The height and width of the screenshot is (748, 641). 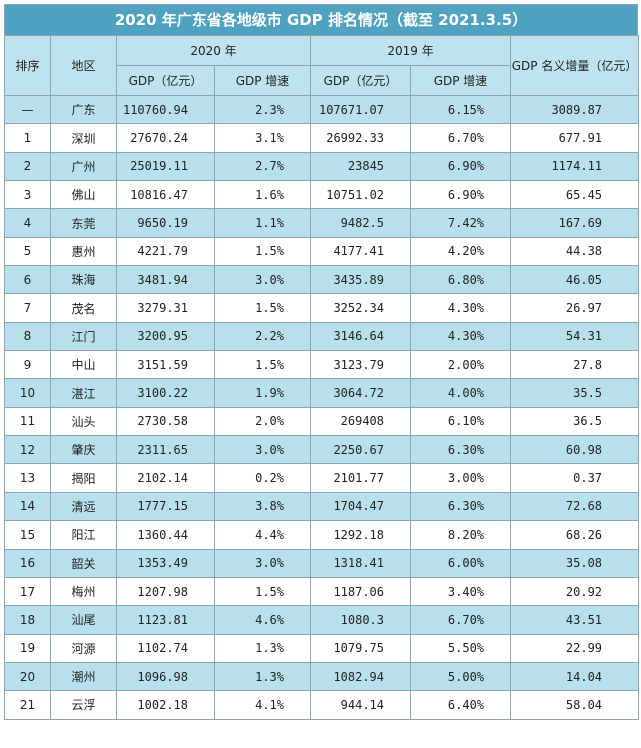 What do you see at coordinates (262, 620) in the screenshot?
I see `cell-growth-2020: 4.6%` at bounding box center [262, 620].